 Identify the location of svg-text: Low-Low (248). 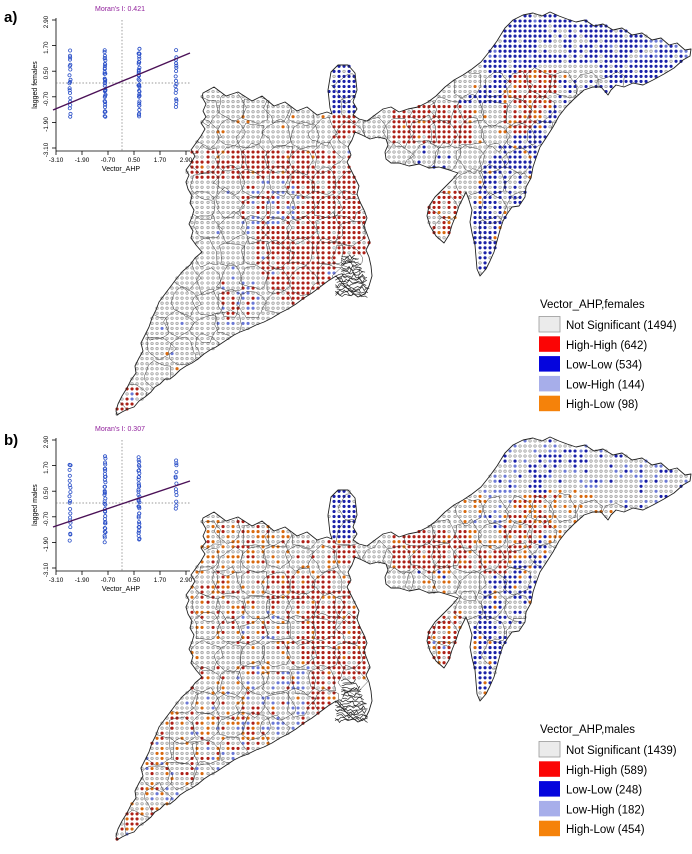
(604, 791).